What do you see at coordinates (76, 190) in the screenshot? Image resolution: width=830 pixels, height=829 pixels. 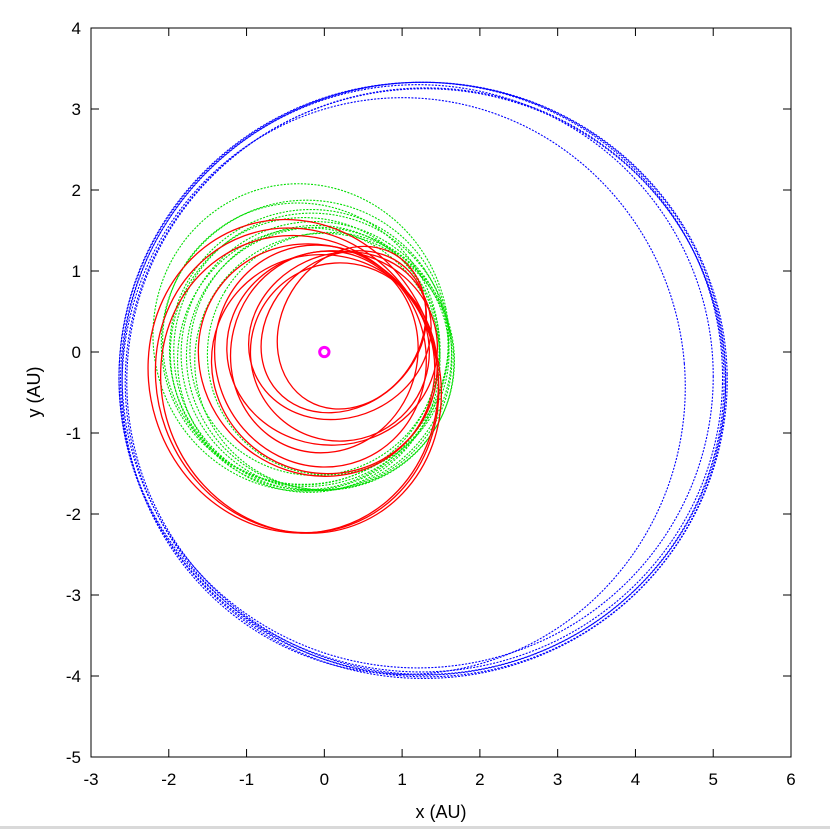 I see `y-tick-label: 2` at bounding box center [76, 190].